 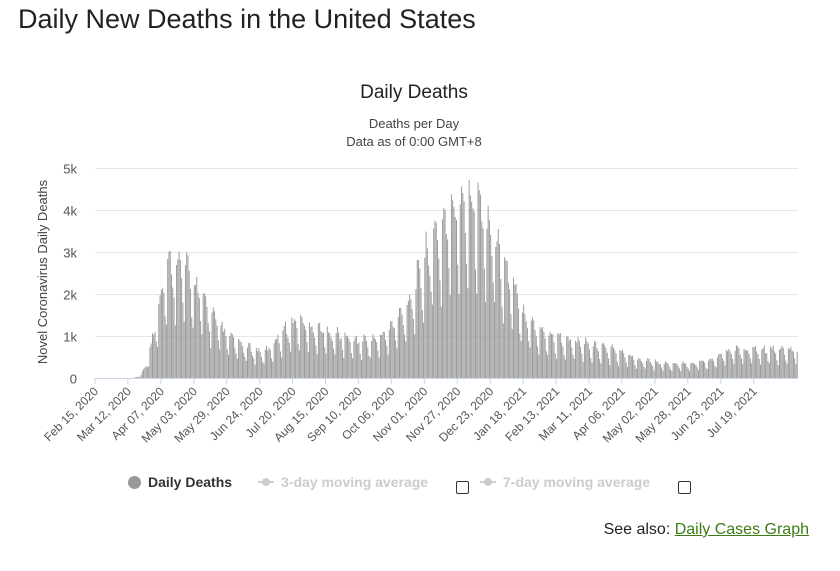 I want to click on chart-subtitle-line1: Deaths per Day, so click(x=414, y=123).